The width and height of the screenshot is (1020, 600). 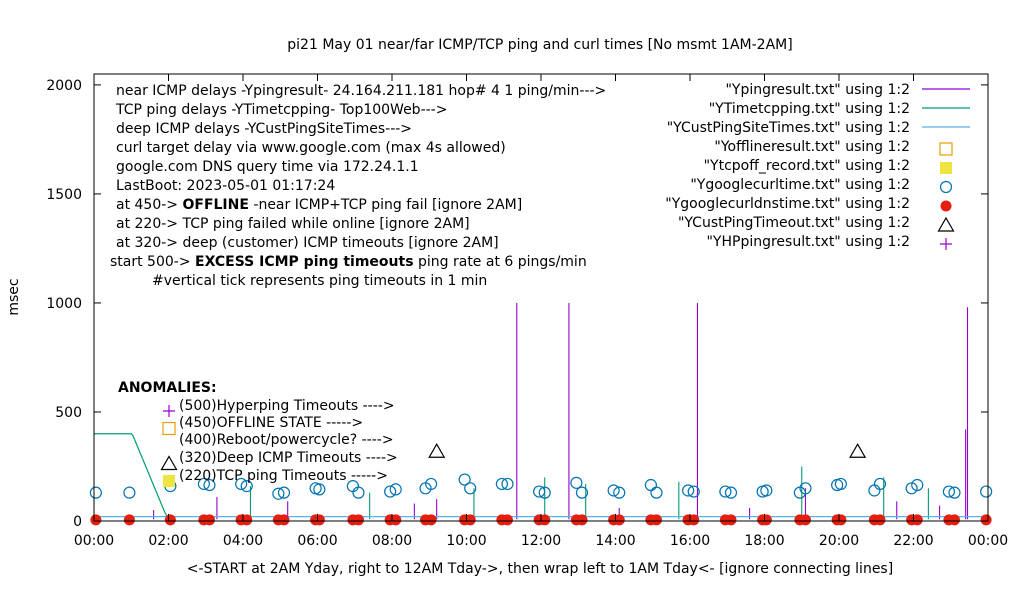 What do you see at coordinates (271, 423) in the screenshot?
I see `anomaly-label: (450)OFFLINE STATE ----->` at bounding box center [271, 423].